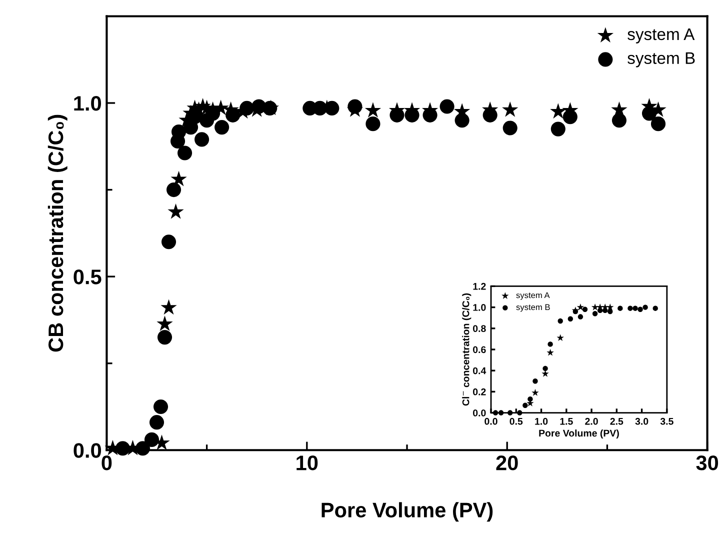 This screenshot has height=541, width=721. I want to click on x-tick-label: 2.5, so click(617, 421).